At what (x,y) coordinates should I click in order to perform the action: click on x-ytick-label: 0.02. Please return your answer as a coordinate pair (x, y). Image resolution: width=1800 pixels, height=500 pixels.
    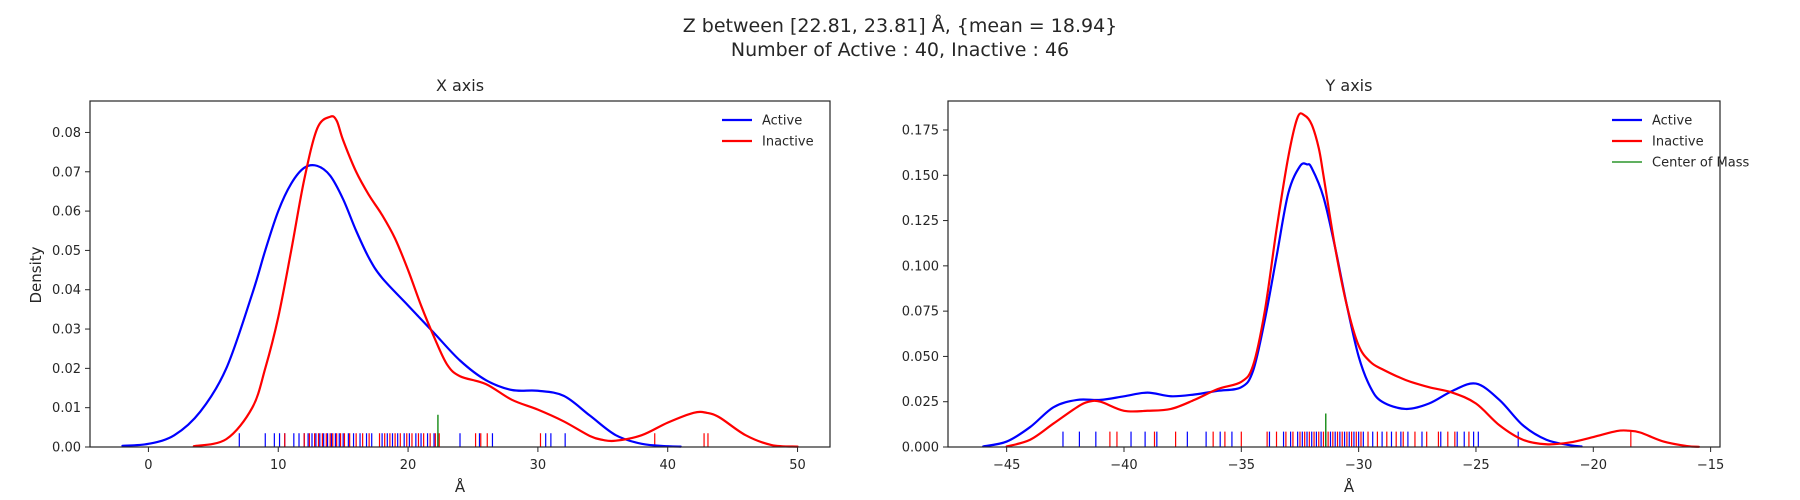
    Looking at the image, I should click on (66, 369).